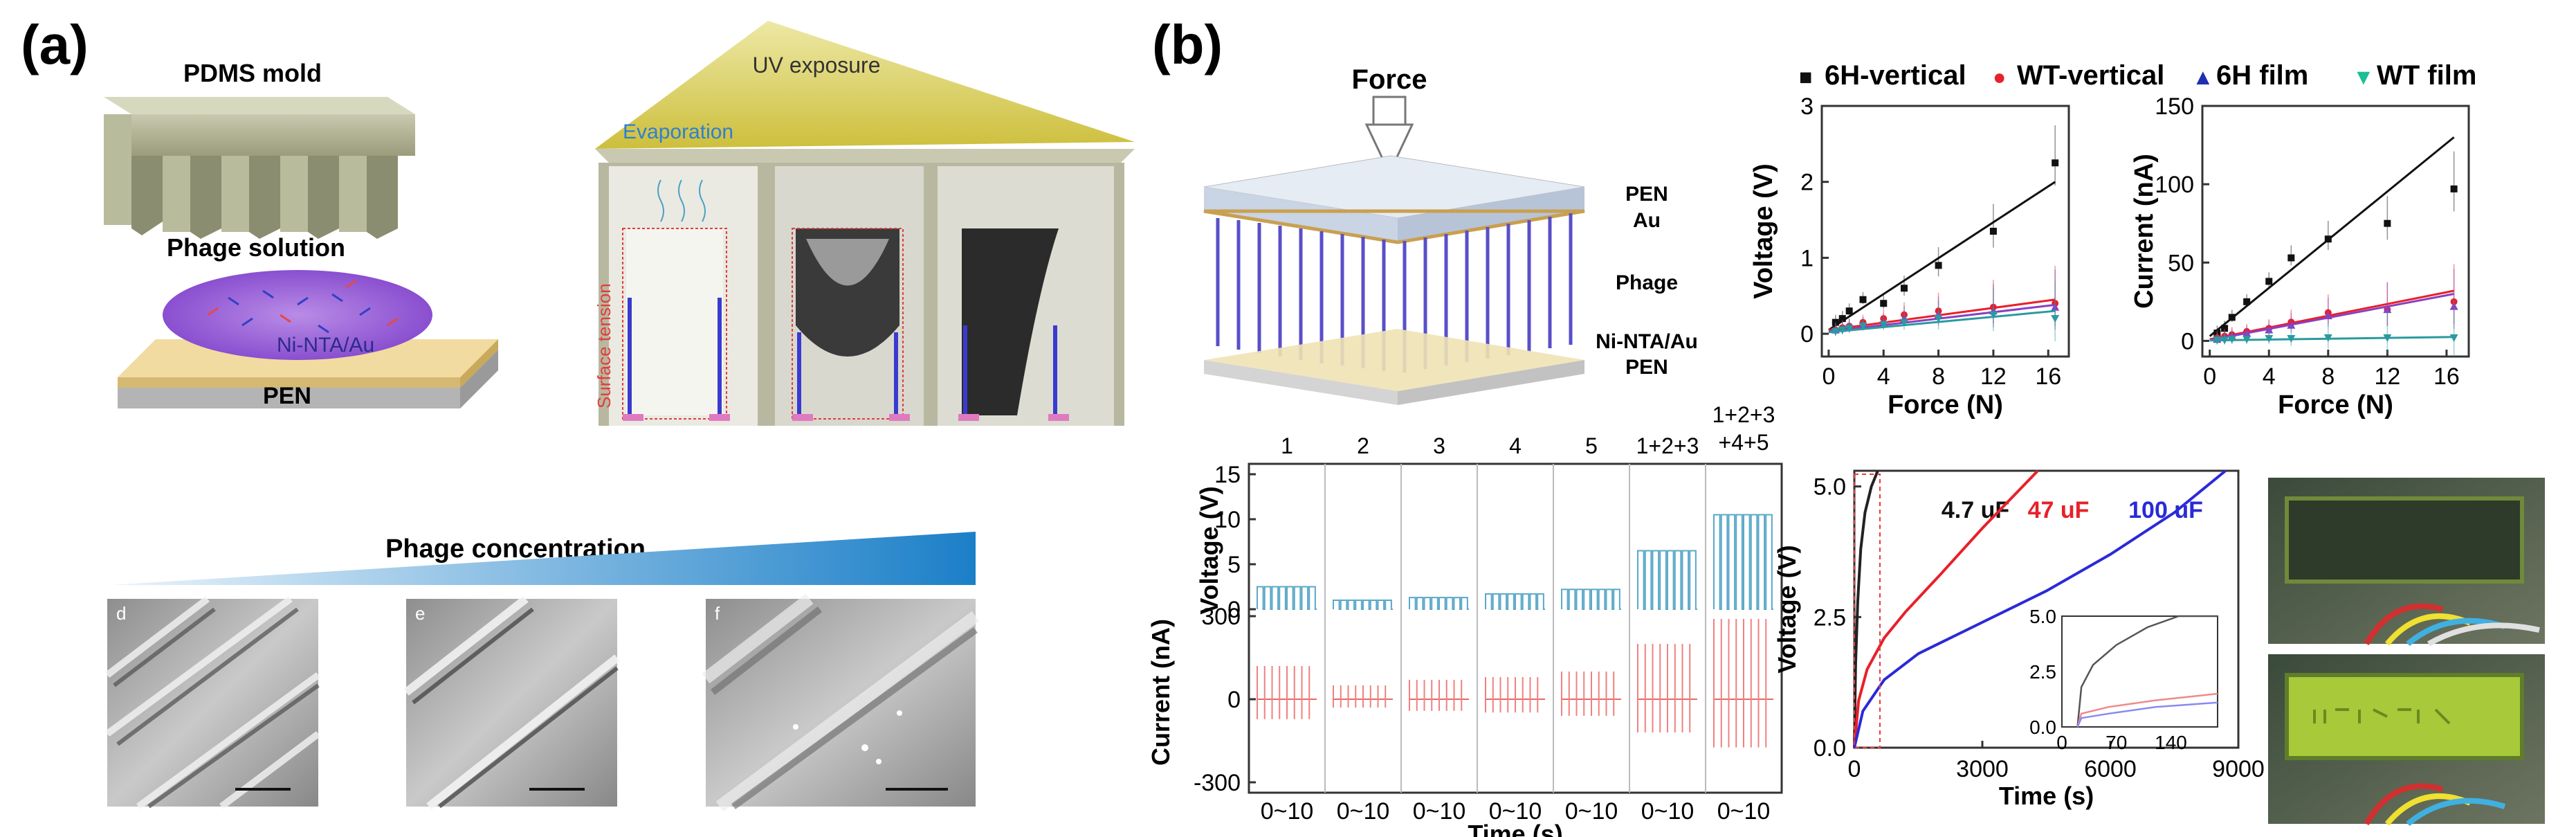 This screenshot has height=837, width=2576. Describe the element at coordinates (2174, 106) in the screenshot. I see `y-tick-label: 150` at that location.